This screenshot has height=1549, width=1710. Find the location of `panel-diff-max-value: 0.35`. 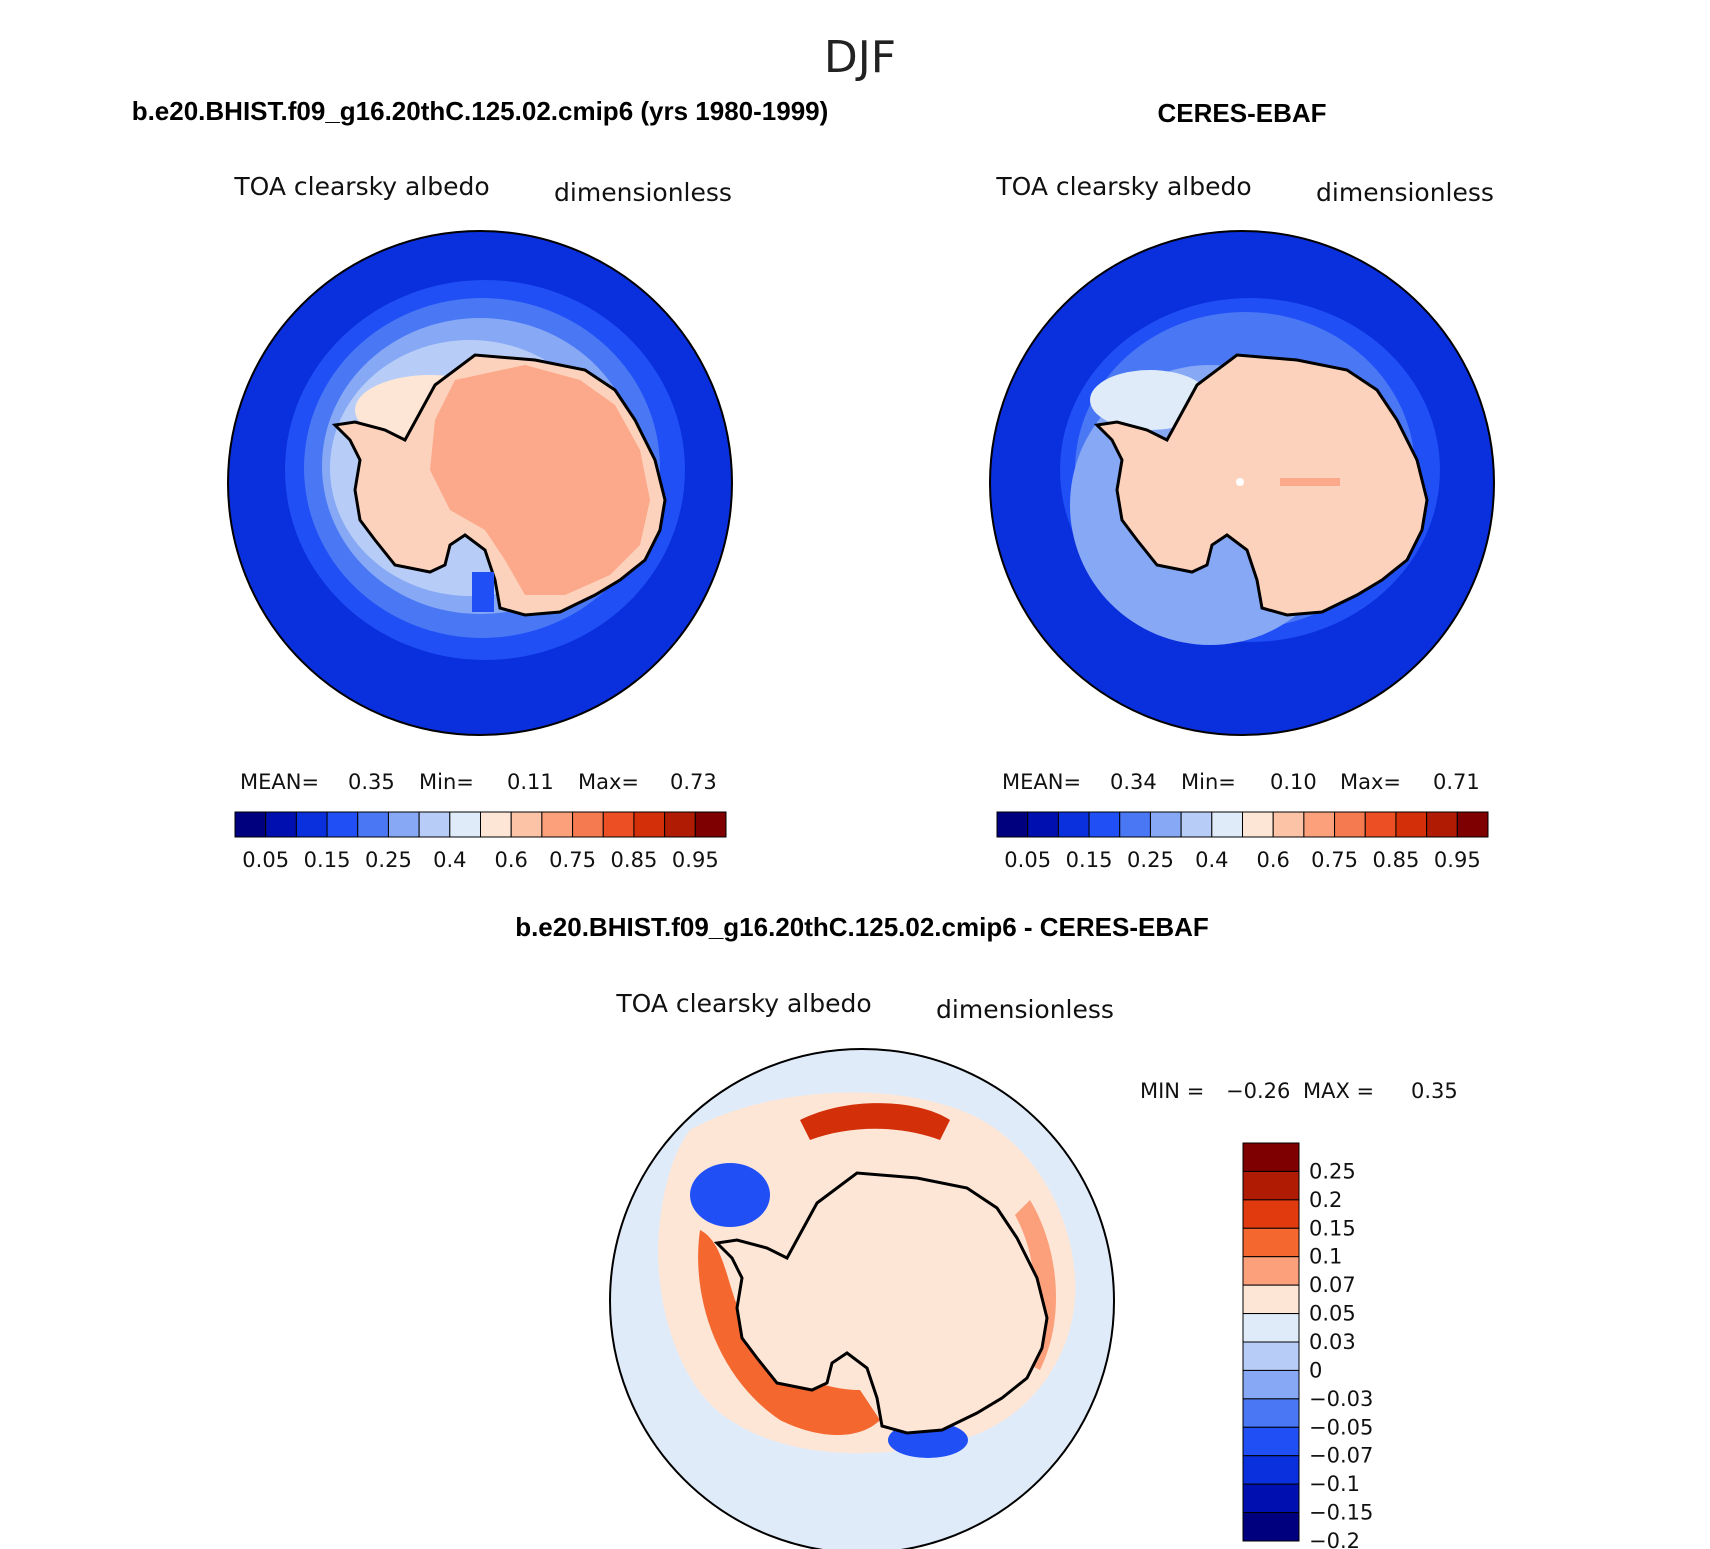

panel-diff-max-value: 0.35 is located at coordinates (1434, 1091).